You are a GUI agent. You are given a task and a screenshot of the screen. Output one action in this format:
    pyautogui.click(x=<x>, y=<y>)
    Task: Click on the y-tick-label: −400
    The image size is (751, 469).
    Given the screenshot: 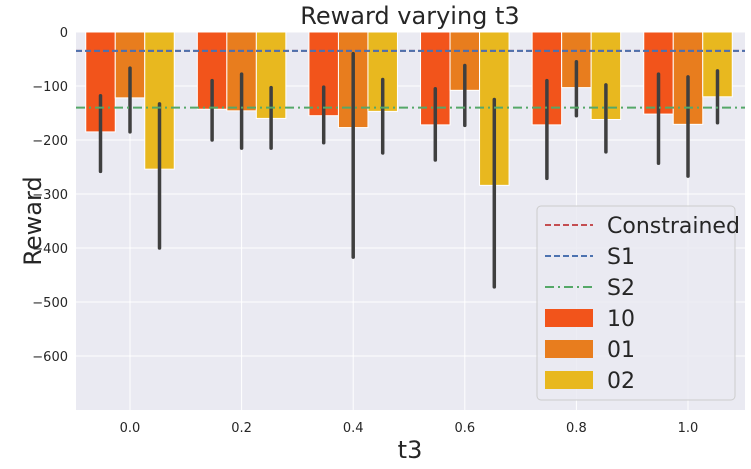 What is the action you would take?
    pyautogui.click(x=50, y=249)
    